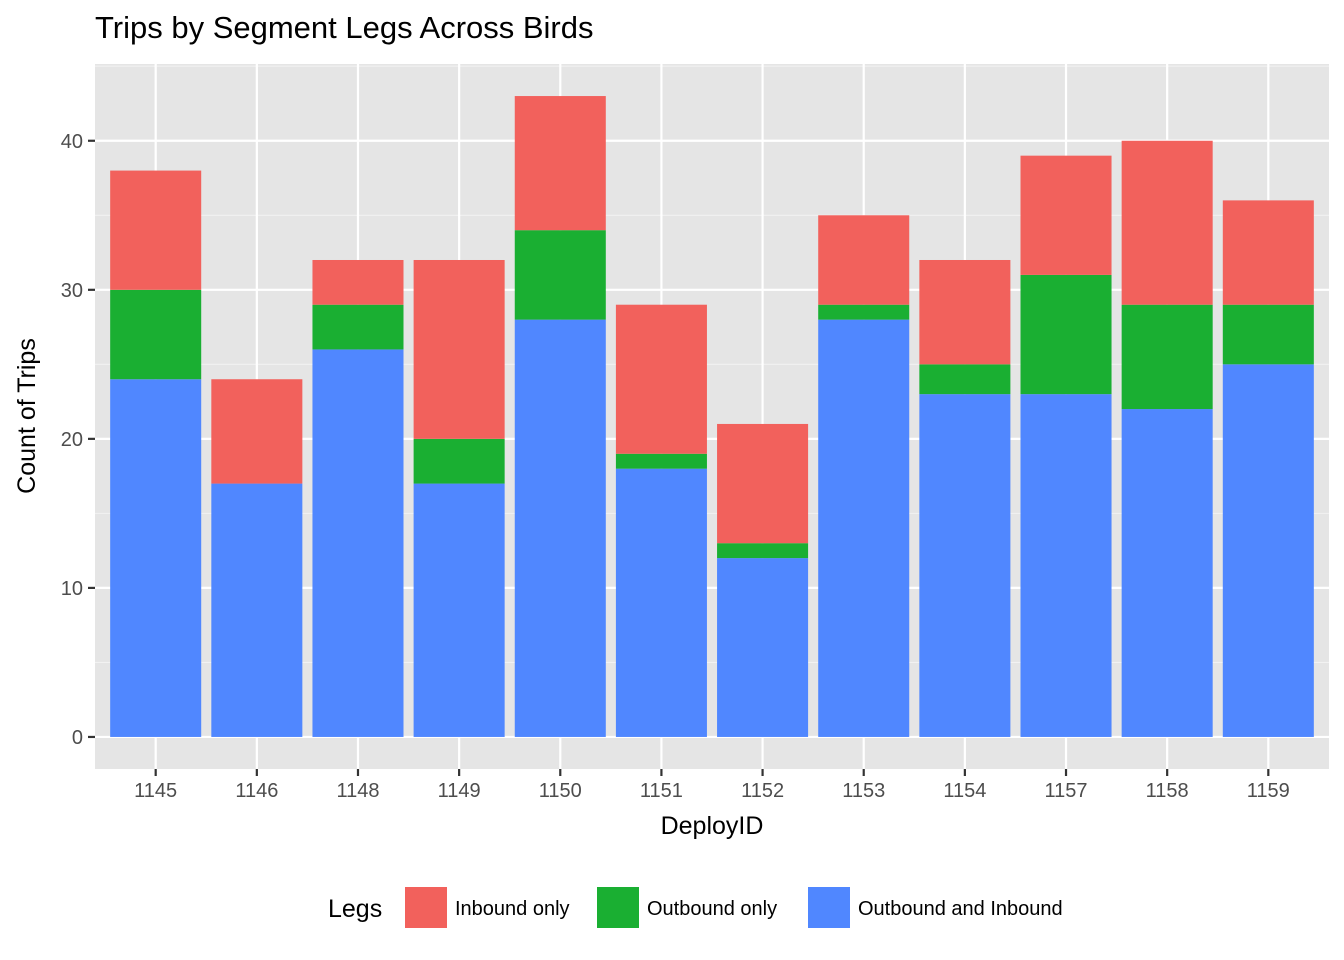 The width and height of the screenshot is (1344, 960). I want to click on y-tick-label: 30, so click(72, 291).